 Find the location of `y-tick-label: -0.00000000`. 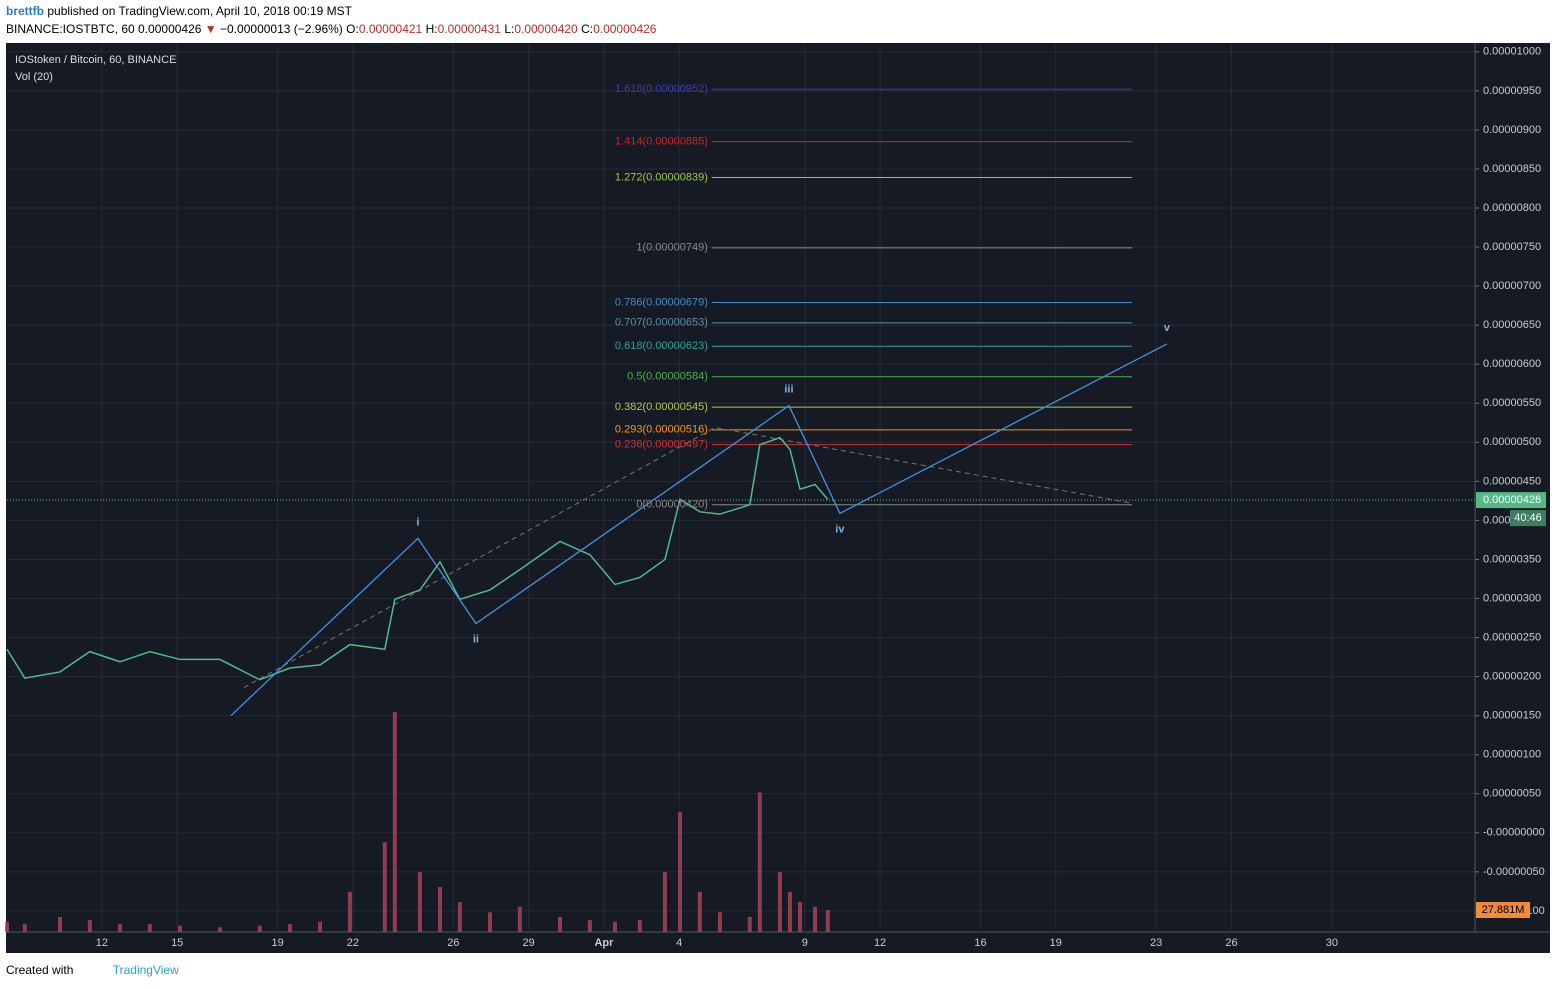

y-tick-label: -0.00000000 is located at coordinates (1514, 833).